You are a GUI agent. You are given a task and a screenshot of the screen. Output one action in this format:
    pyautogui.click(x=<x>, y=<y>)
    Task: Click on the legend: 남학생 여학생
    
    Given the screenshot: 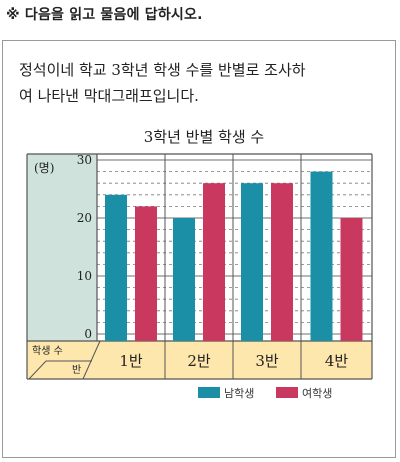 What is the action you would take?
    pyautogui.click(x=265, y=393)
    